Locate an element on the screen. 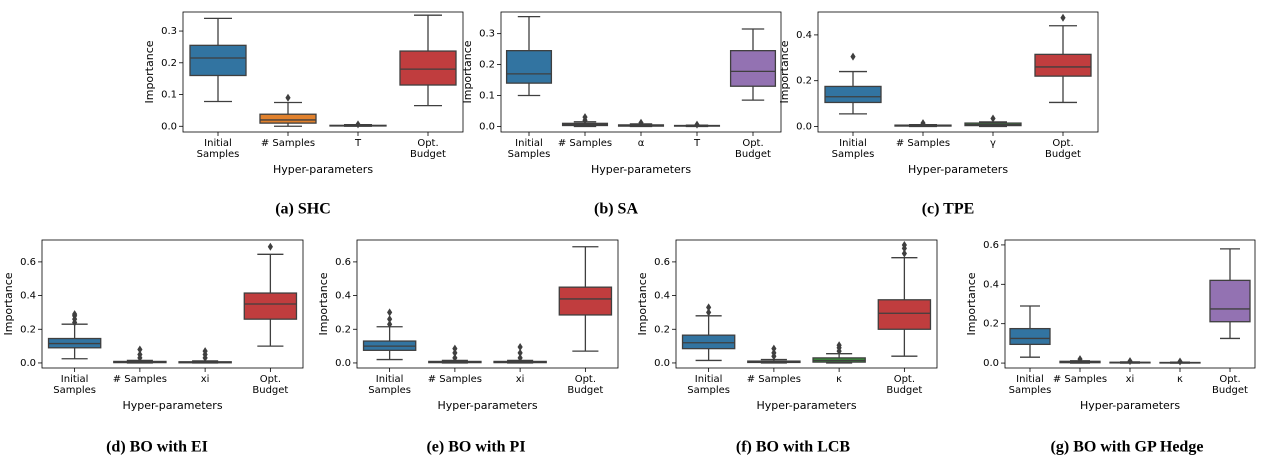  caption: (c) TPE is located at coordinates (948, 209).